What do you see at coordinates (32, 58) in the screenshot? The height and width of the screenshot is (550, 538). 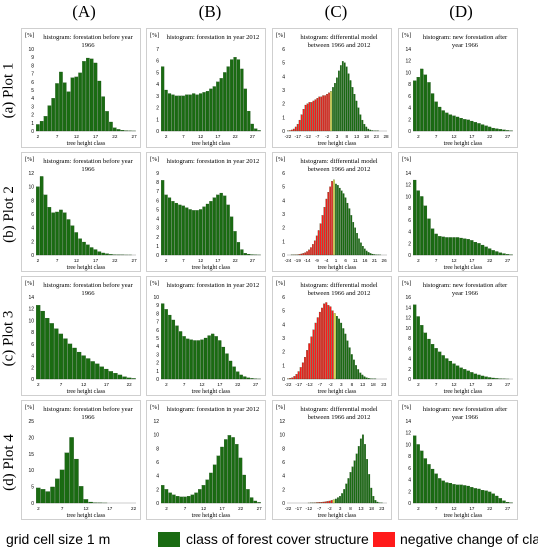 I see `y-tick-label: 9` at bounding box center [32, 58].